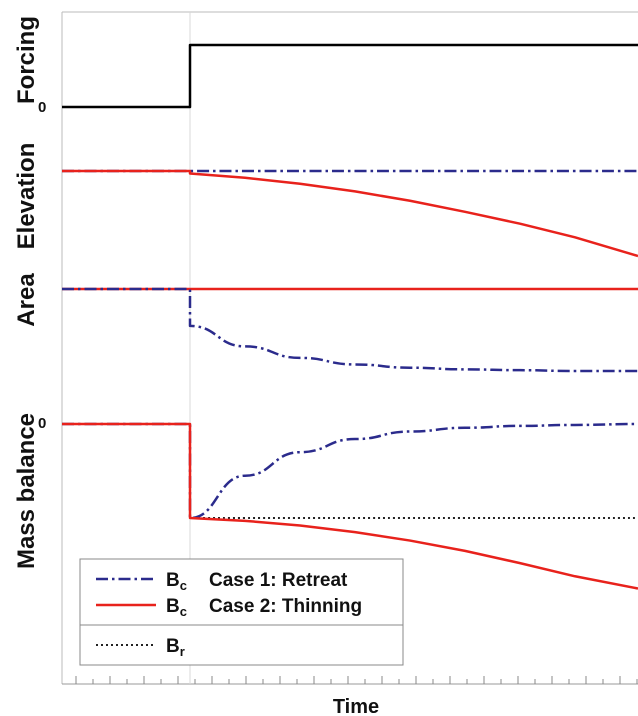 The image size is (638, 716). I want to click on legend-box, so click(241, 612).